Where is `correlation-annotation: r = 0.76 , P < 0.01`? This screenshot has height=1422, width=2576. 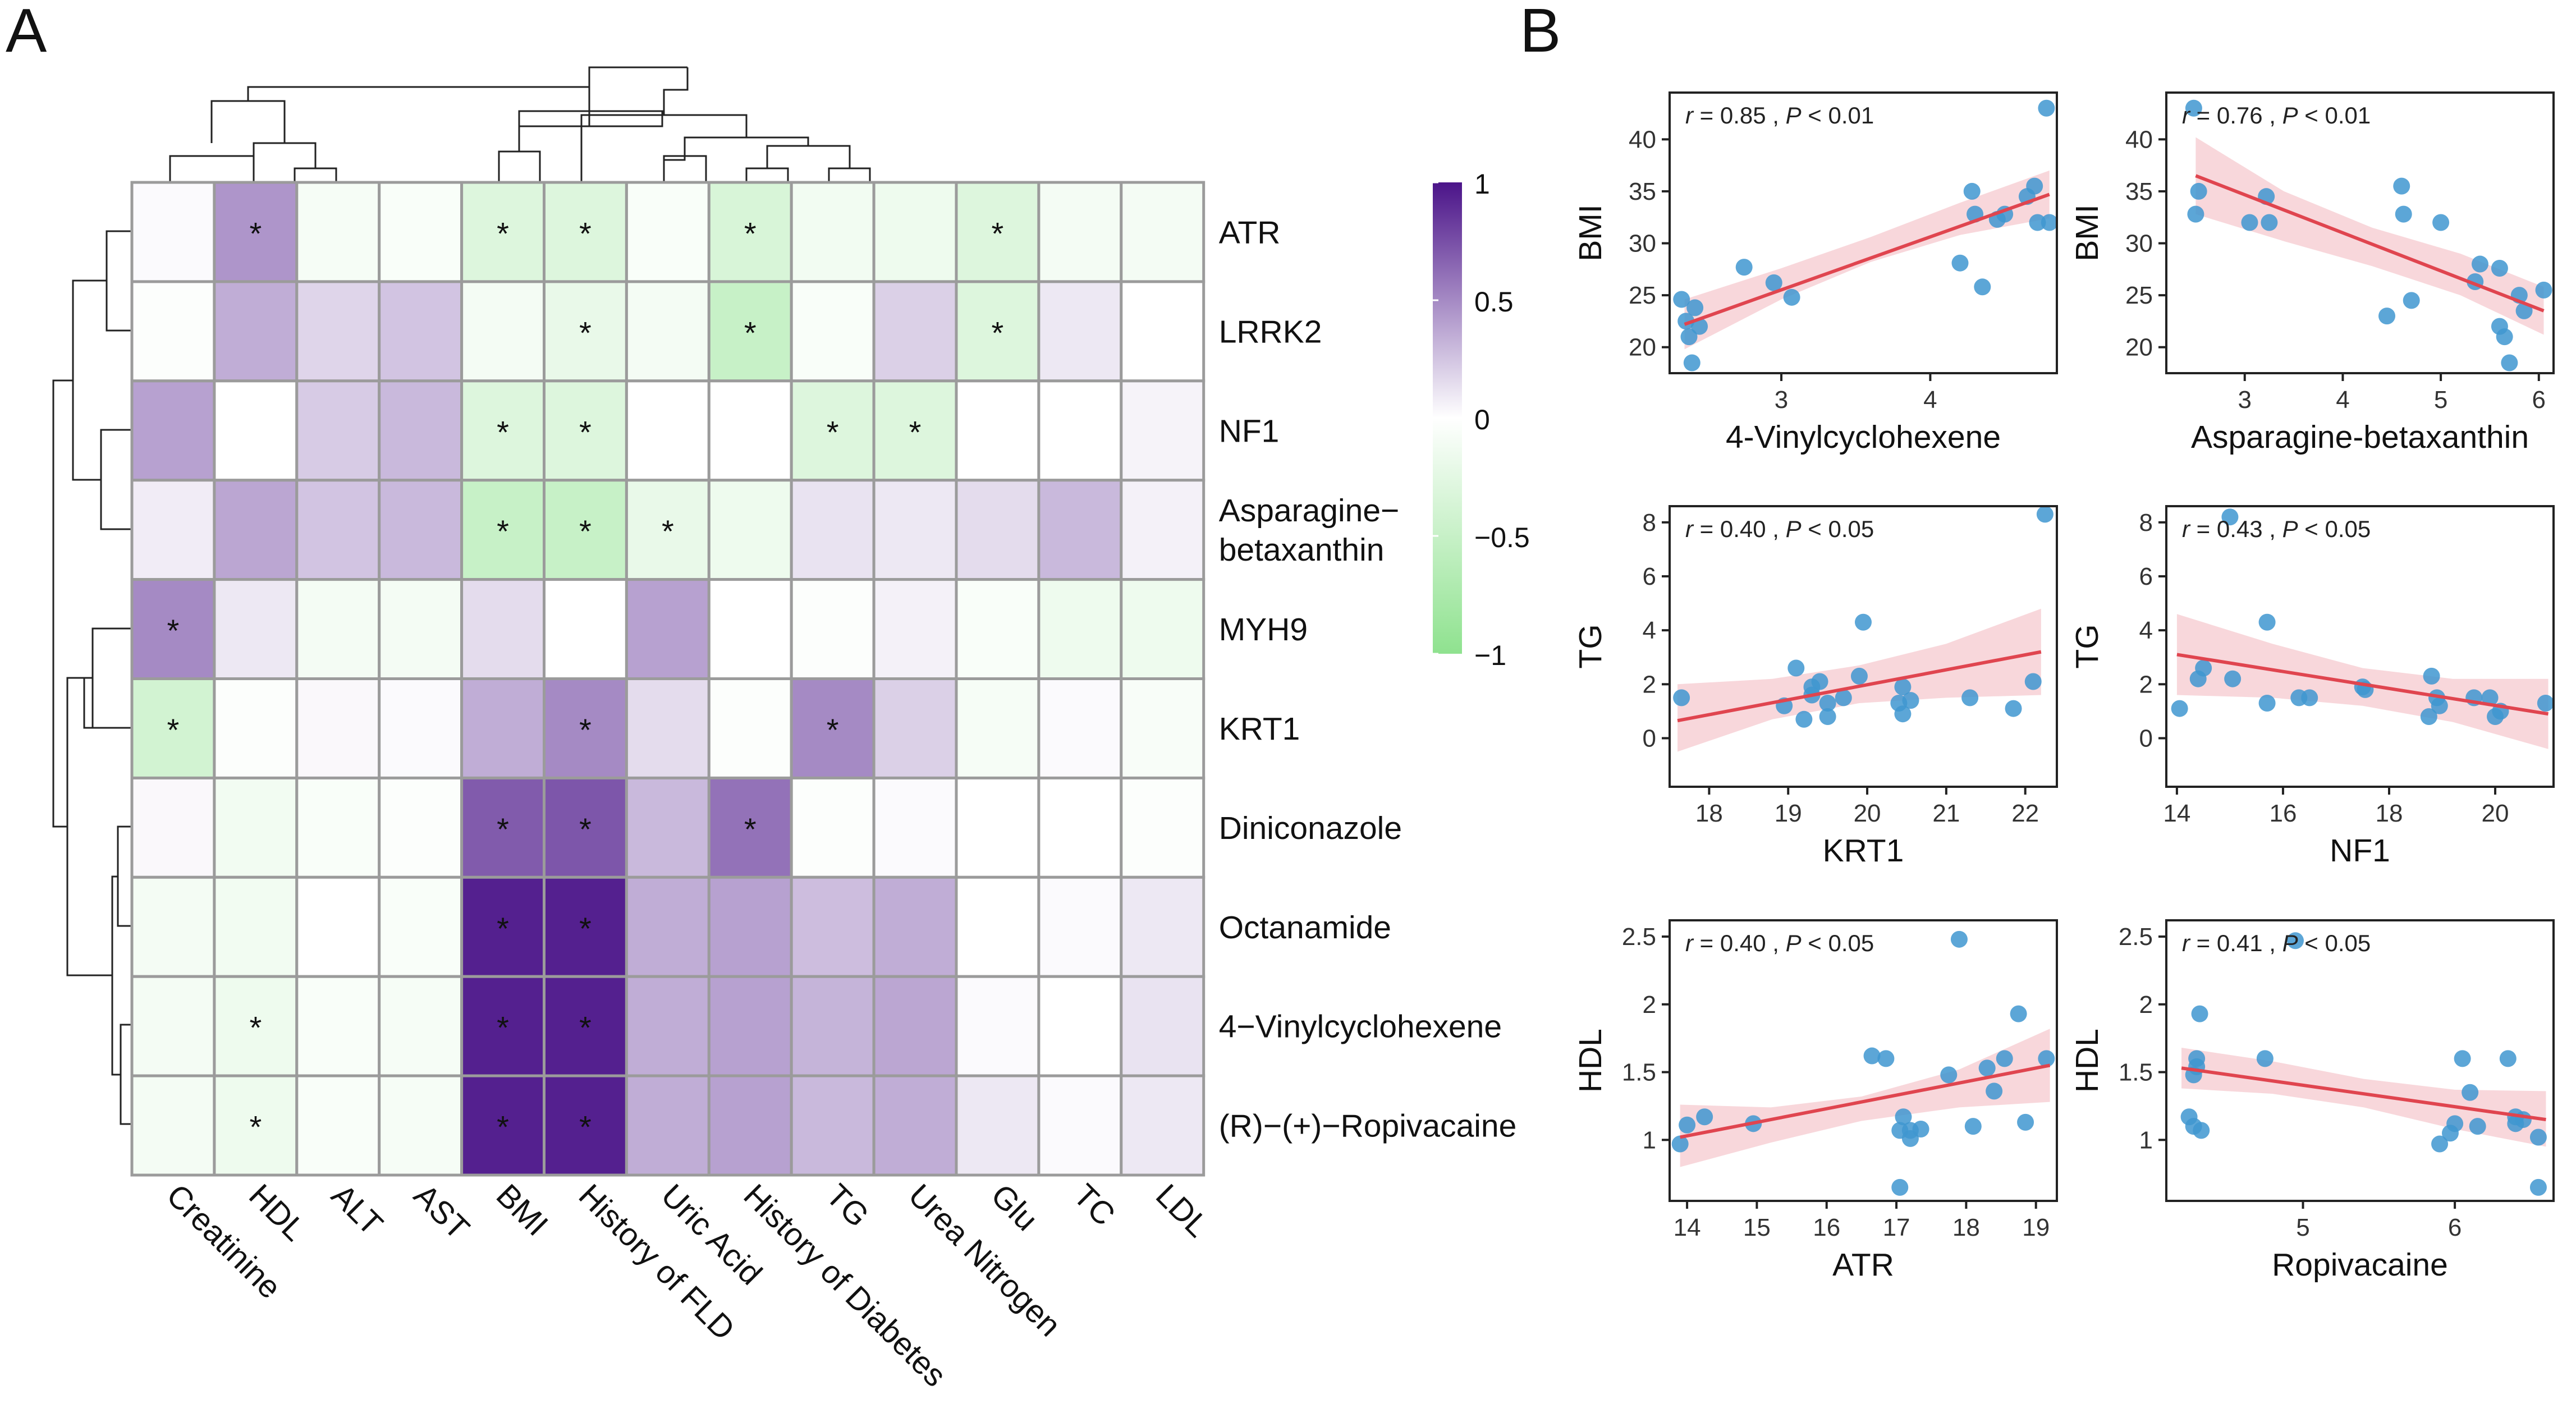
correlation-annotation: r = 0.76 , P < 0.01 is located at coordinates (2276, 116).